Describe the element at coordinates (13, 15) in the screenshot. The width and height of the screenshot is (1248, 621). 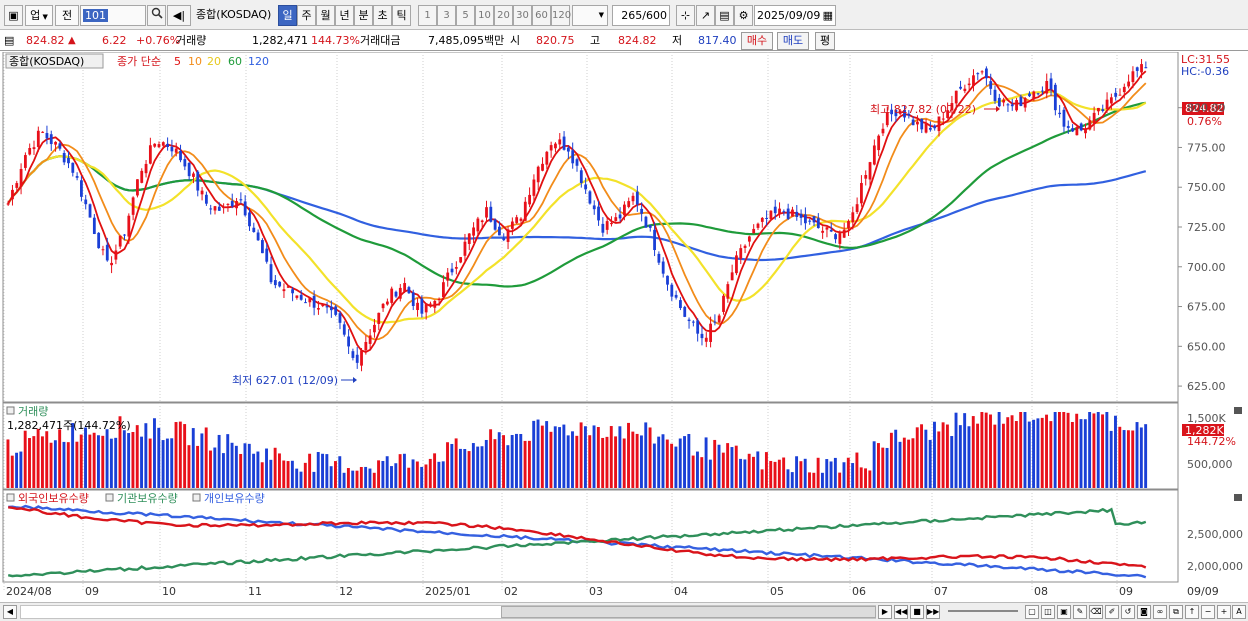
I see `chart-window-icon: ▣` at that location.